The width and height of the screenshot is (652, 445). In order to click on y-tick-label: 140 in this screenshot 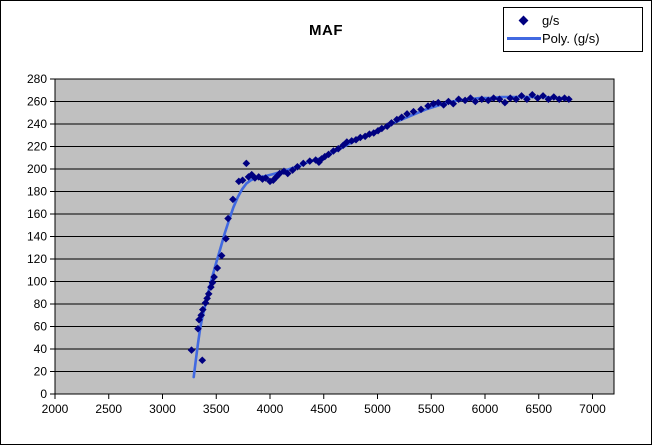, I will do `click(37, 237)`.